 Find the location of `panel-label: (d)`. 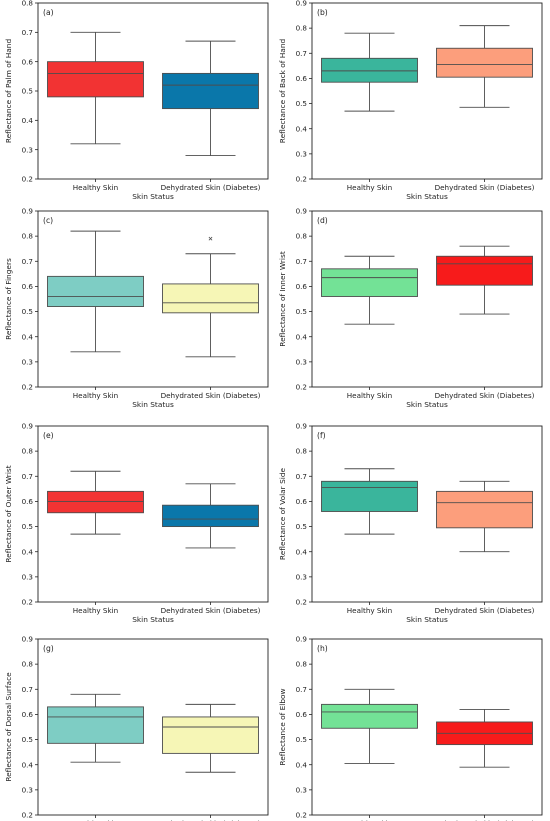

panel-label: (d) is located at coordinates (322, 220).